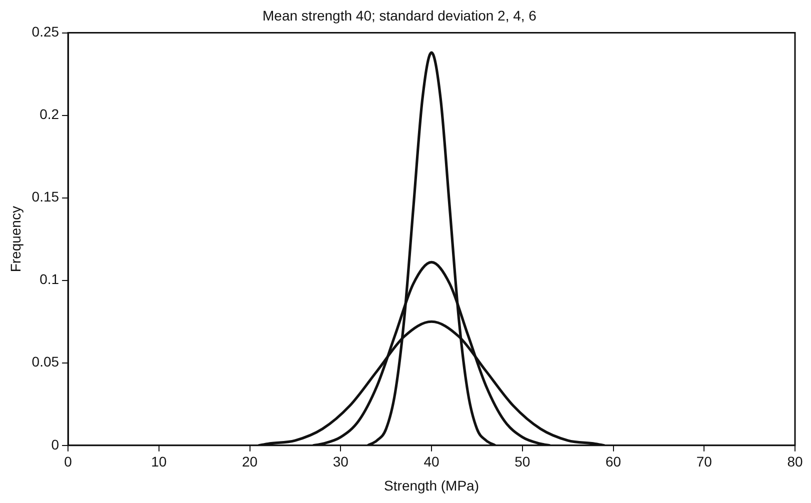  I want to click on x-tick-label: 40, so click(432, 462).